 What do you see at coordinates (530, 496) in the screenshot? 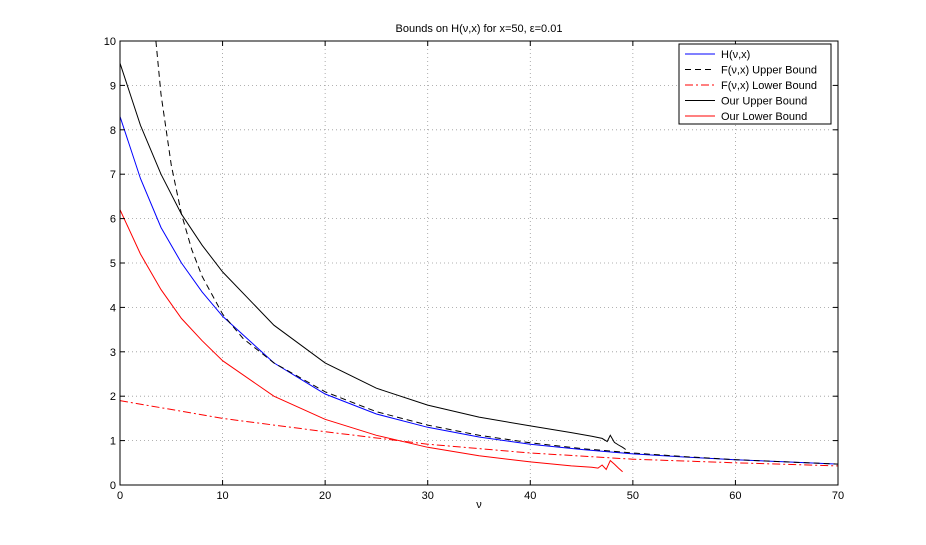
I see `x-tick-label: 40` at bounding box center [530, 496].